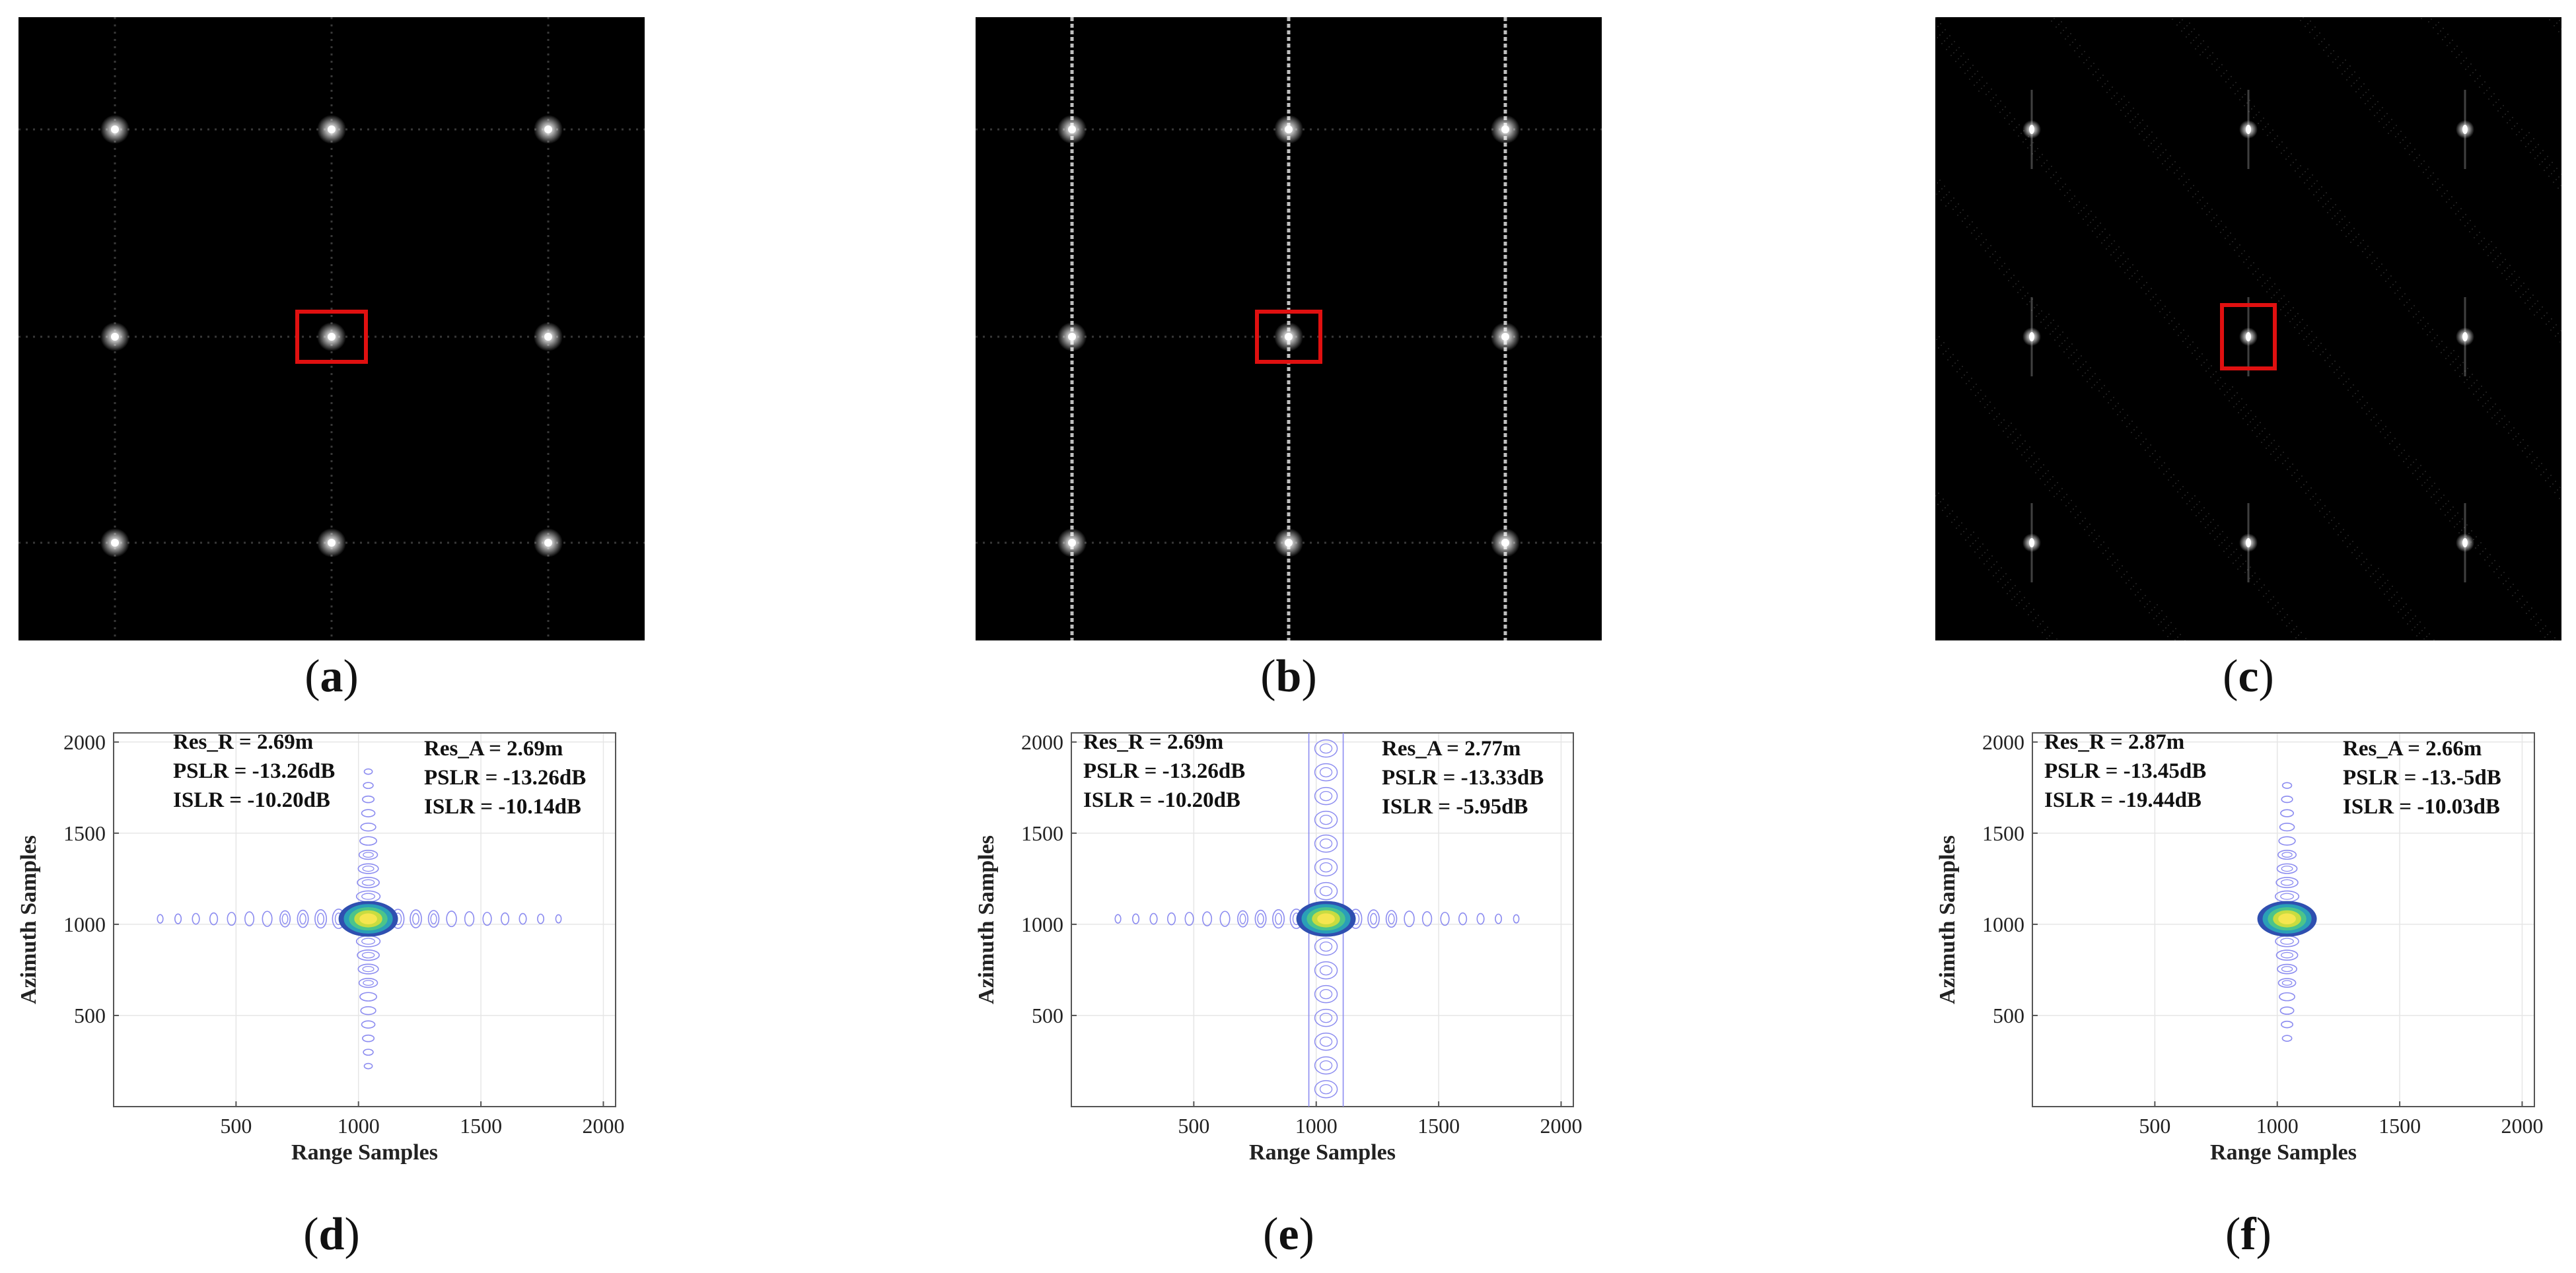 The image size is (2576, 1273). What do you see at coordinates (1161, 800) in the screenshot?
I see `metric-range-line: ISLR = -10.20dB` at bounding box center [1161, 800].